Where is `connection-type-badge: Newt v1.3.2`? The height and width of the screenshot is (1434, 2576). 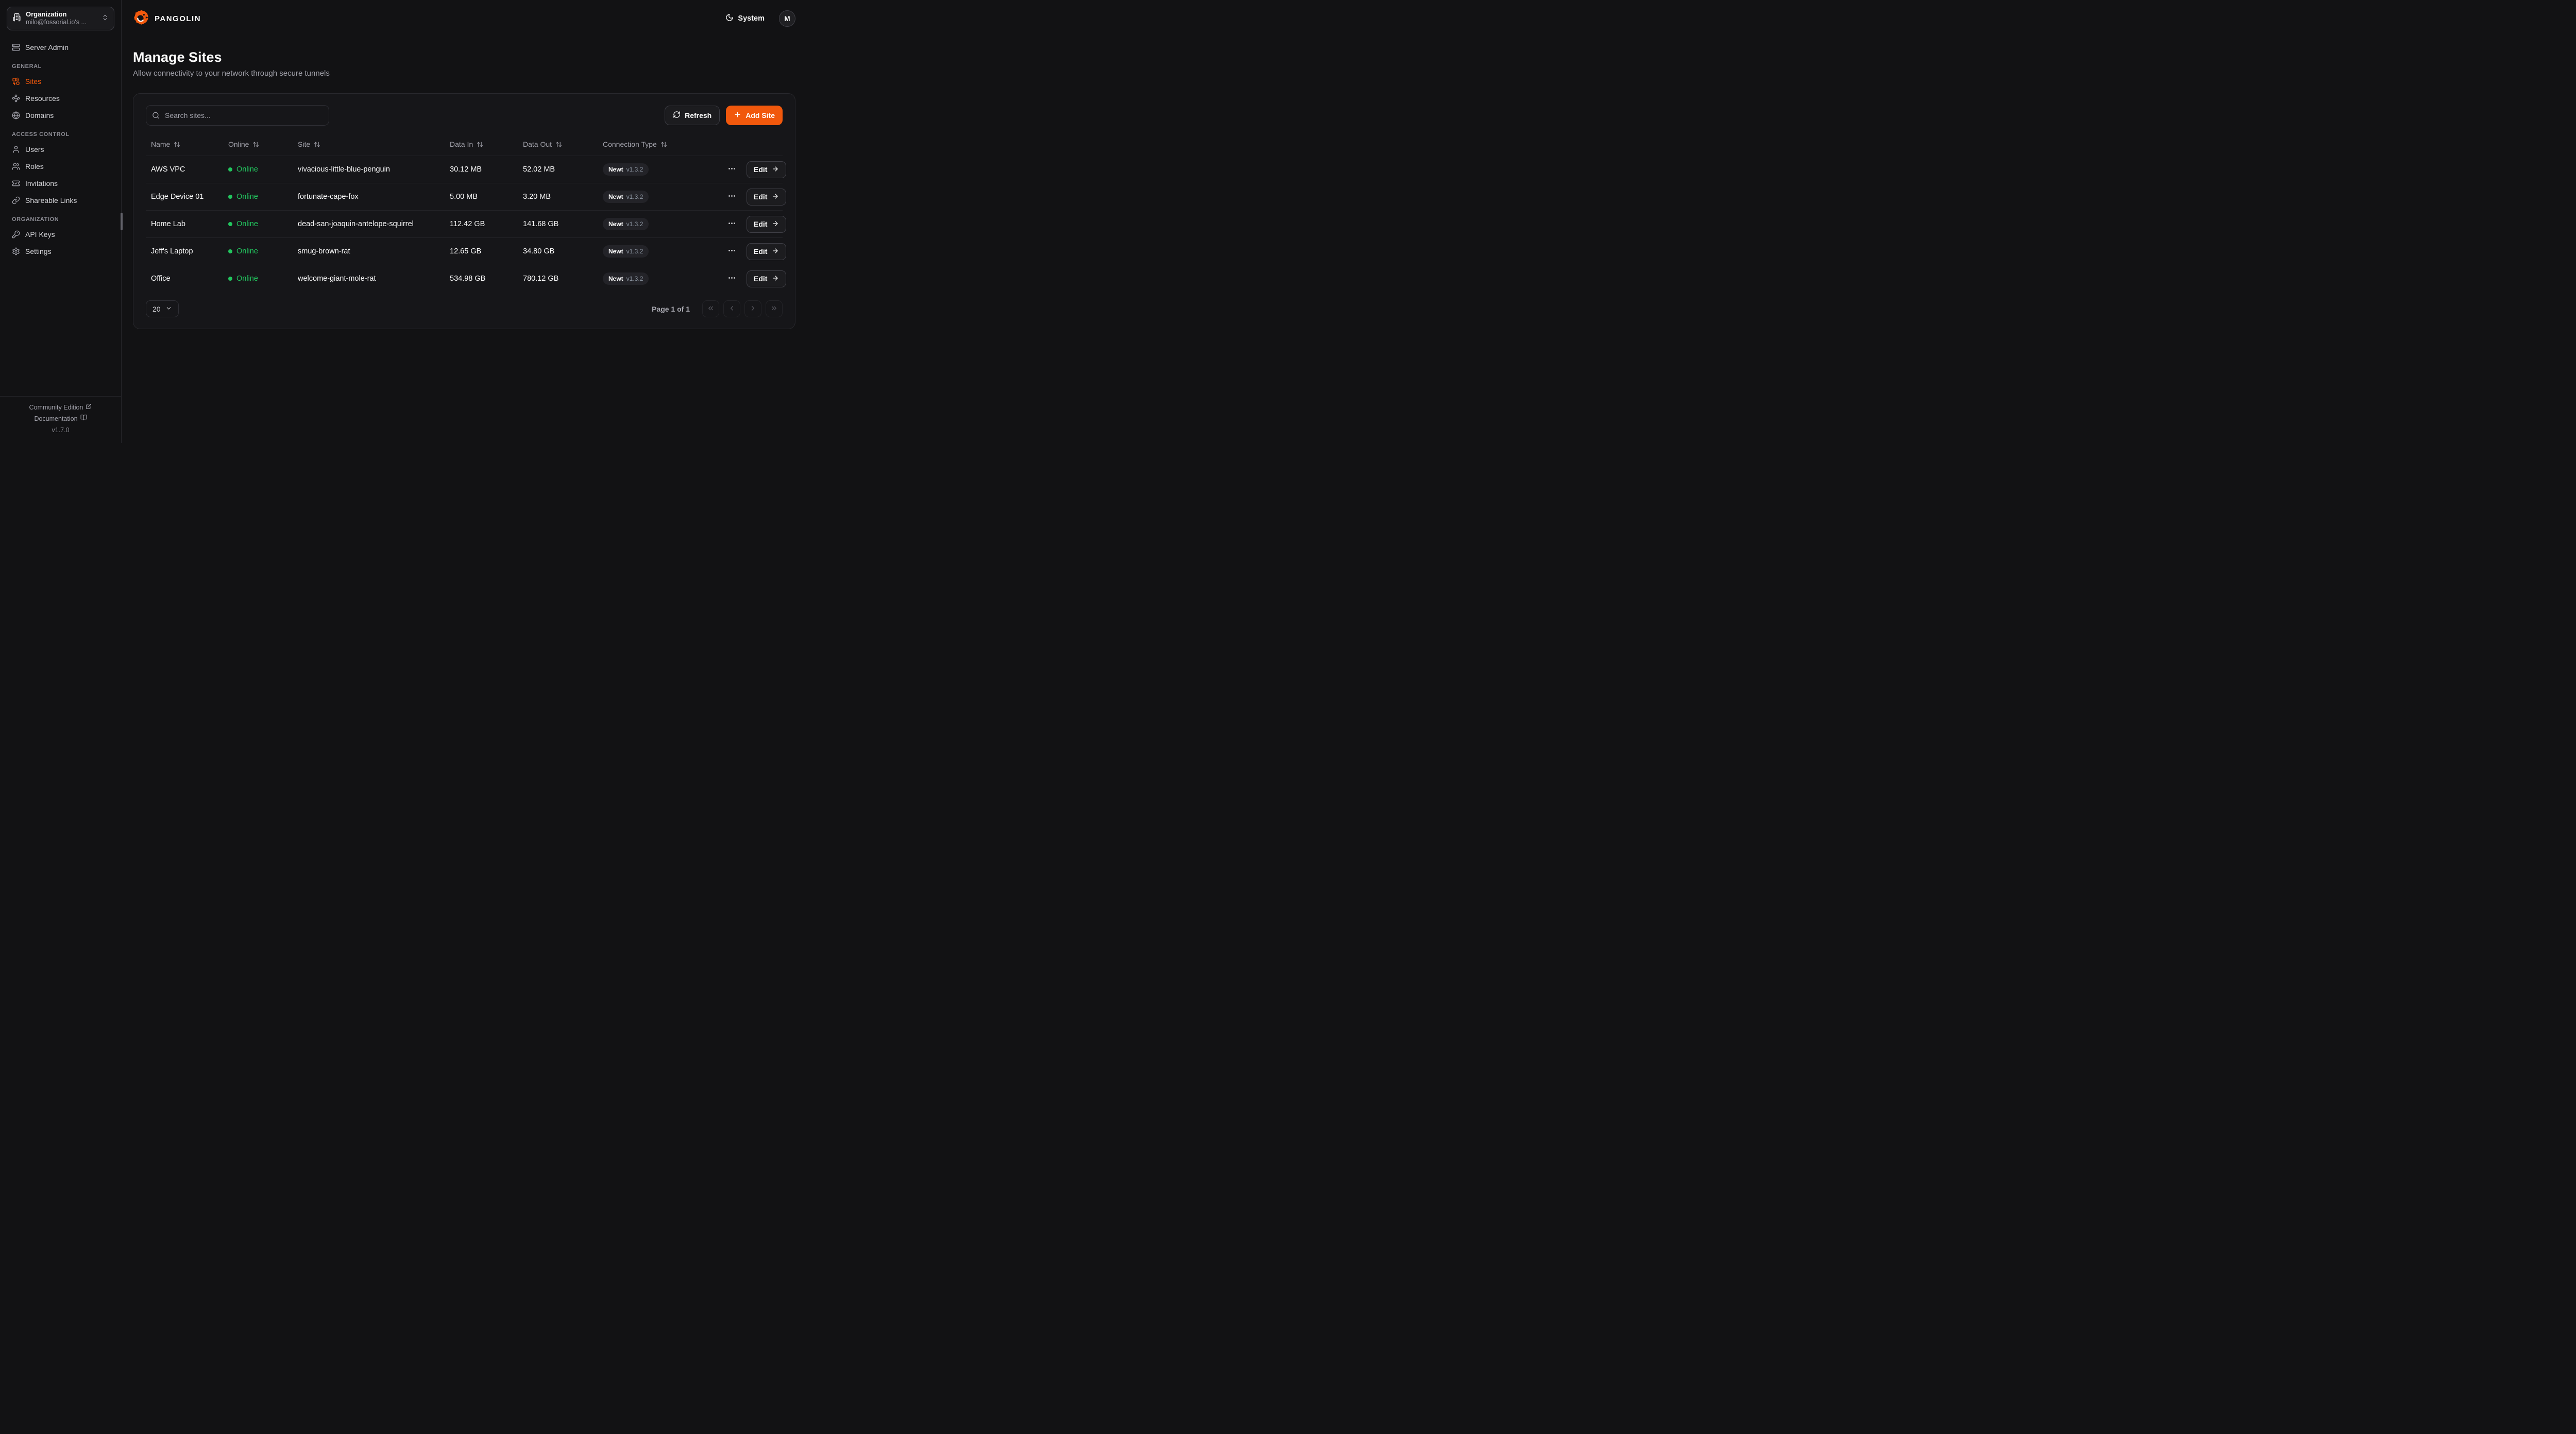 connection-type-badge: Newt v1.3.2 is located at coordinates (626, 278).